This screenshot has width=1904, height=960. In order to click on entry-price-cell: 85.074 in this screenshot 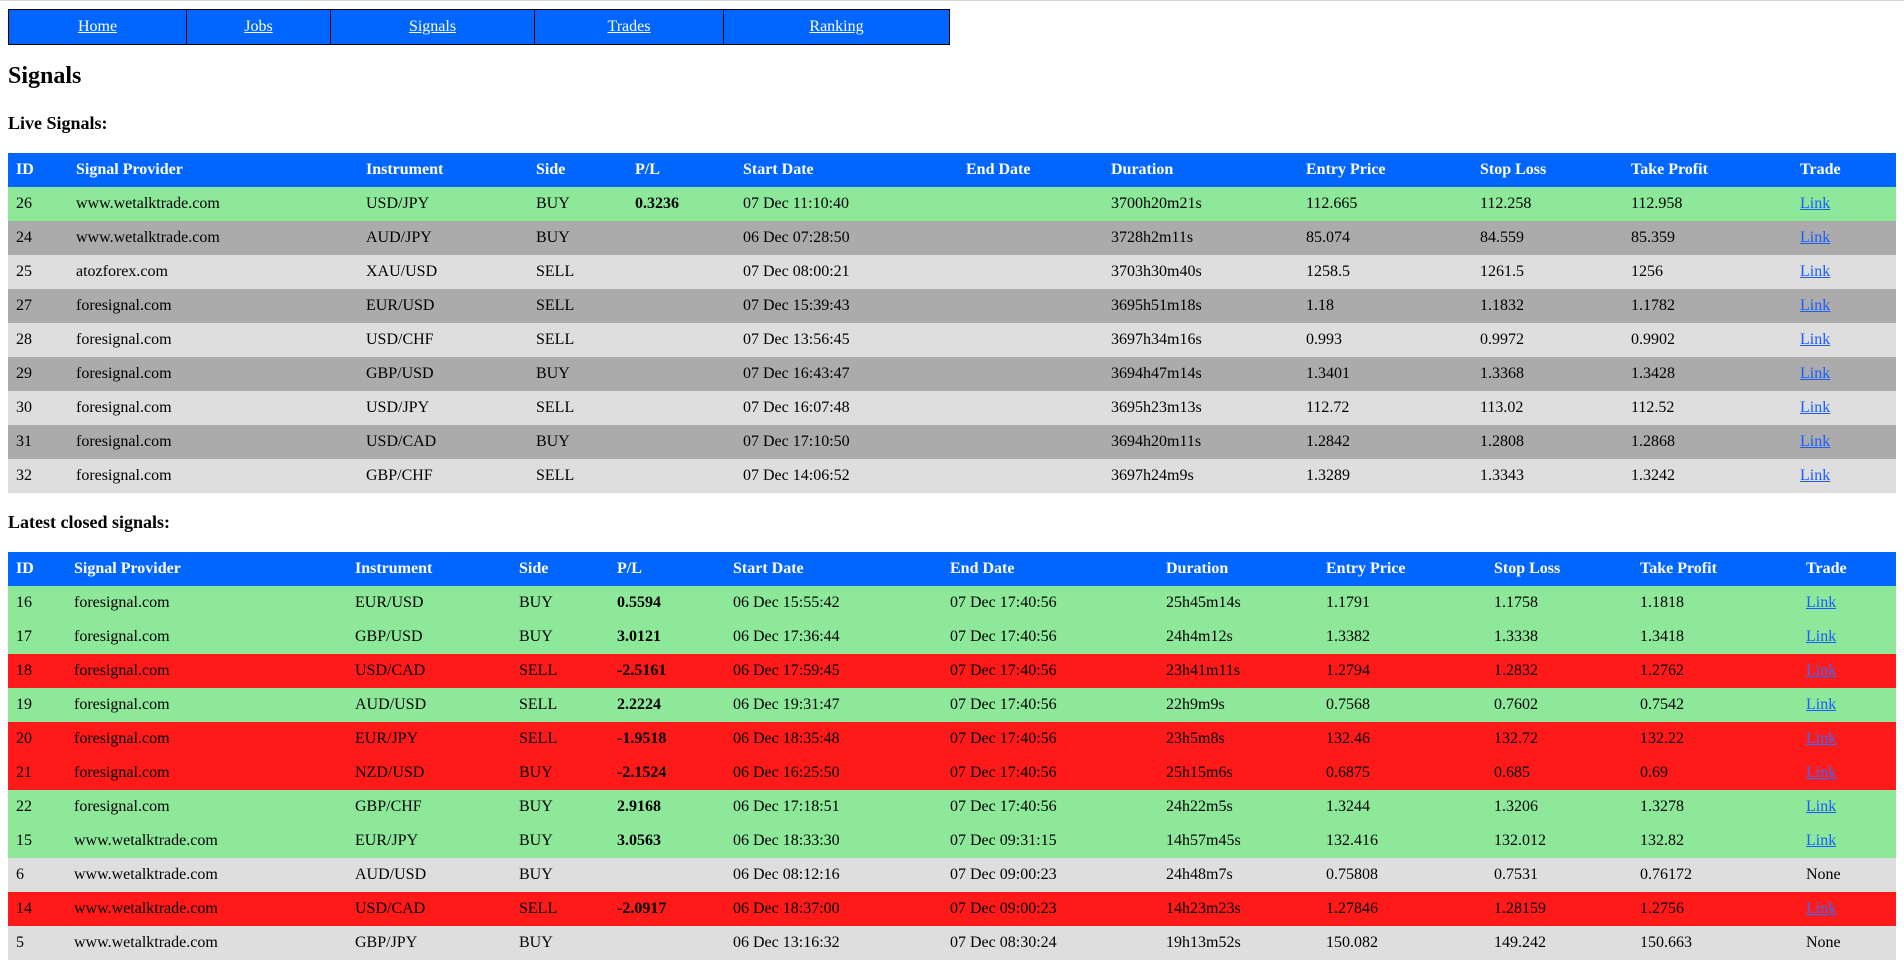, I will do `click(1385, 238)`.